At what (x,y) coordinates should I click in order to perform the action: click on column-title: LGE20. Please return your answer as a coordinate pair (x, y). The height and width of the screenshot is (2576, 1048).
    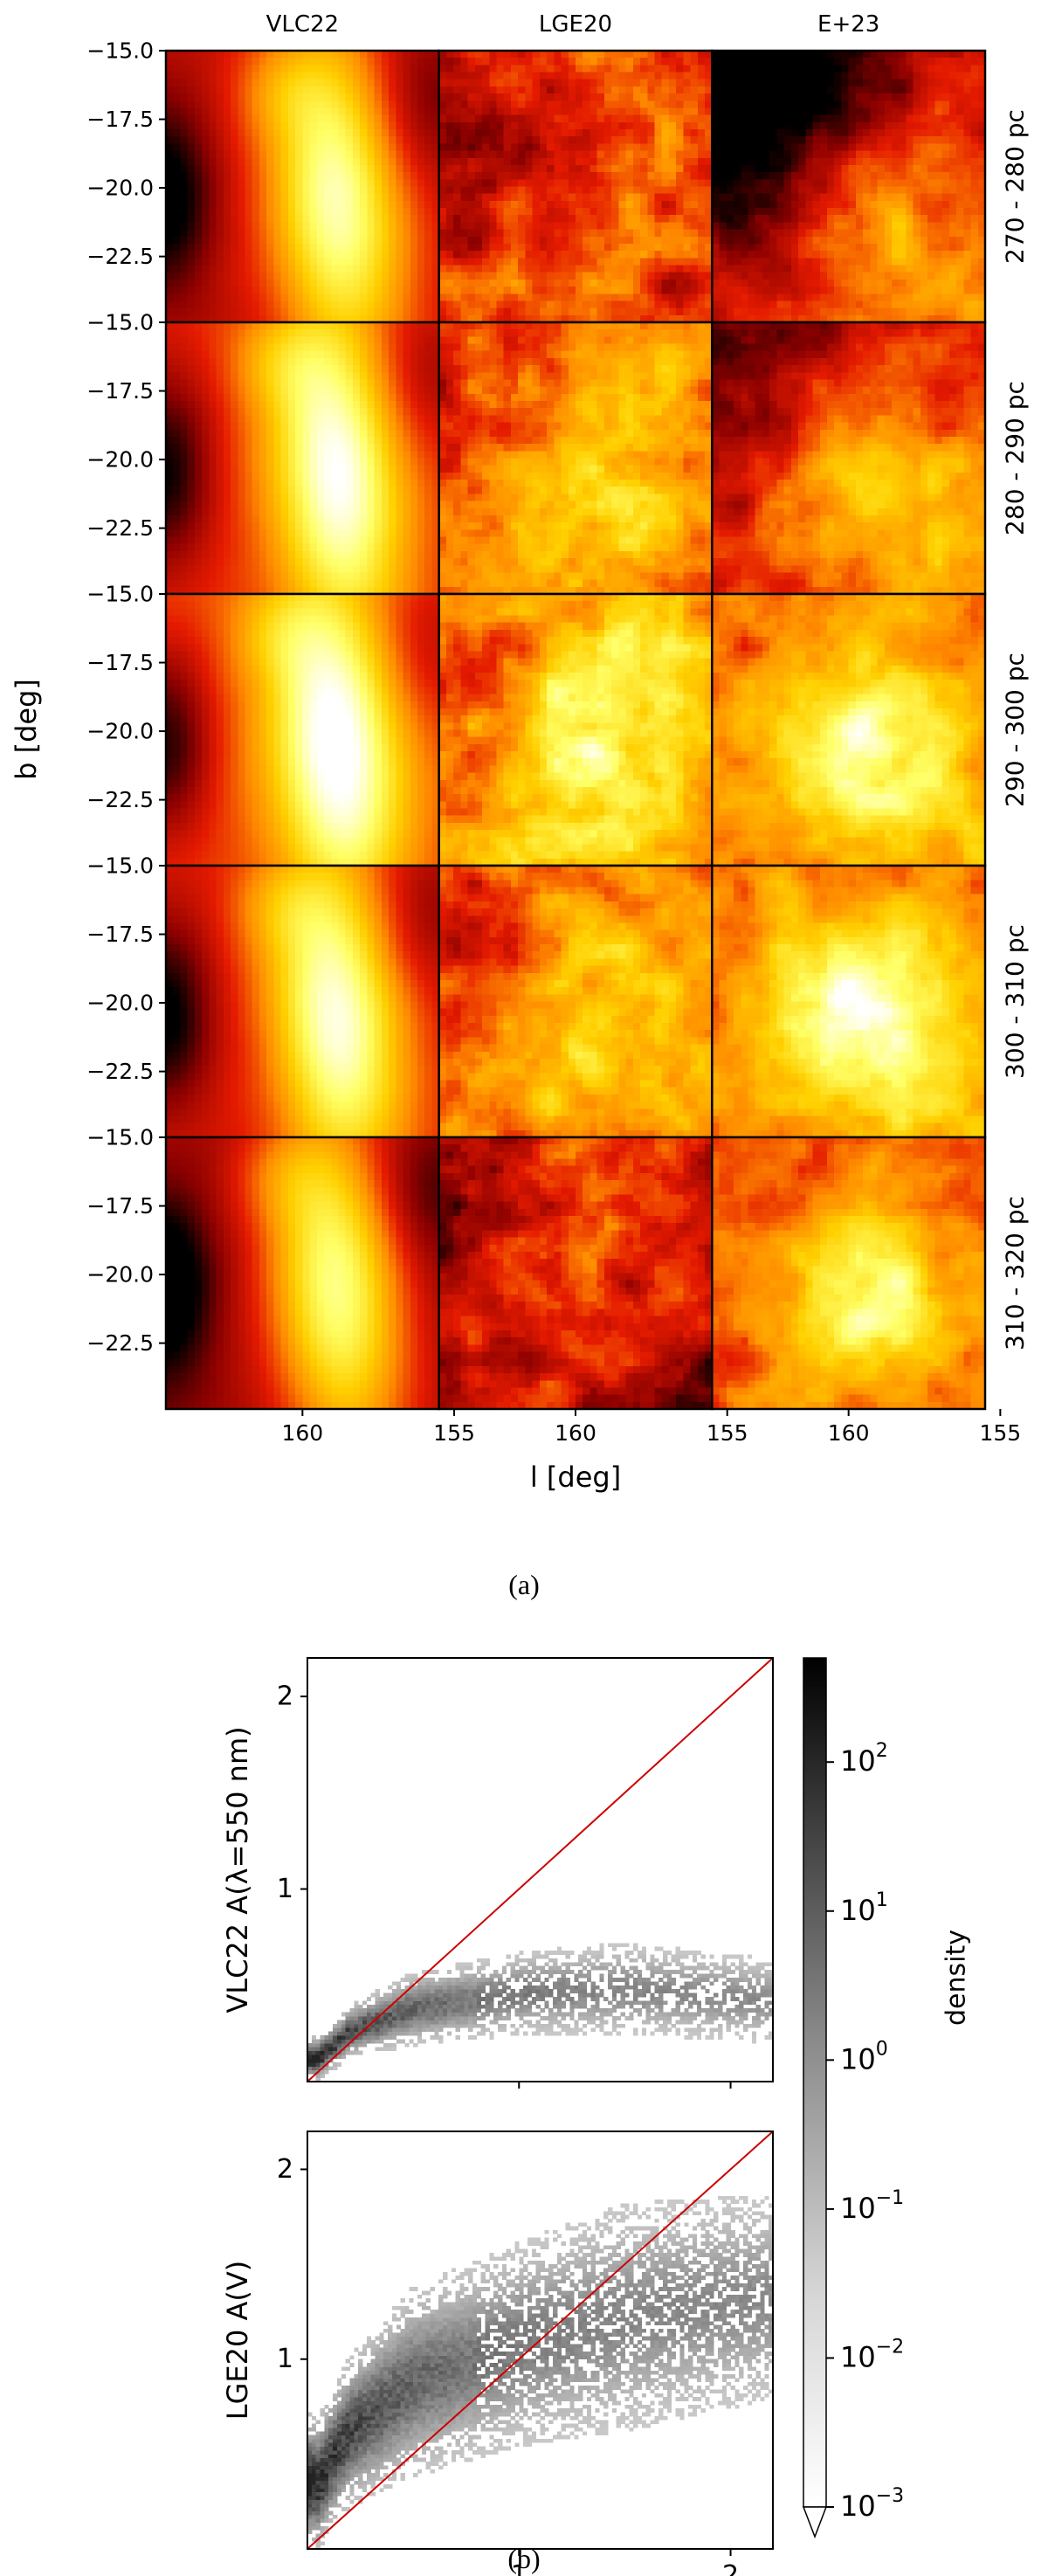
    Looking at the image, I should click on (575, 24).